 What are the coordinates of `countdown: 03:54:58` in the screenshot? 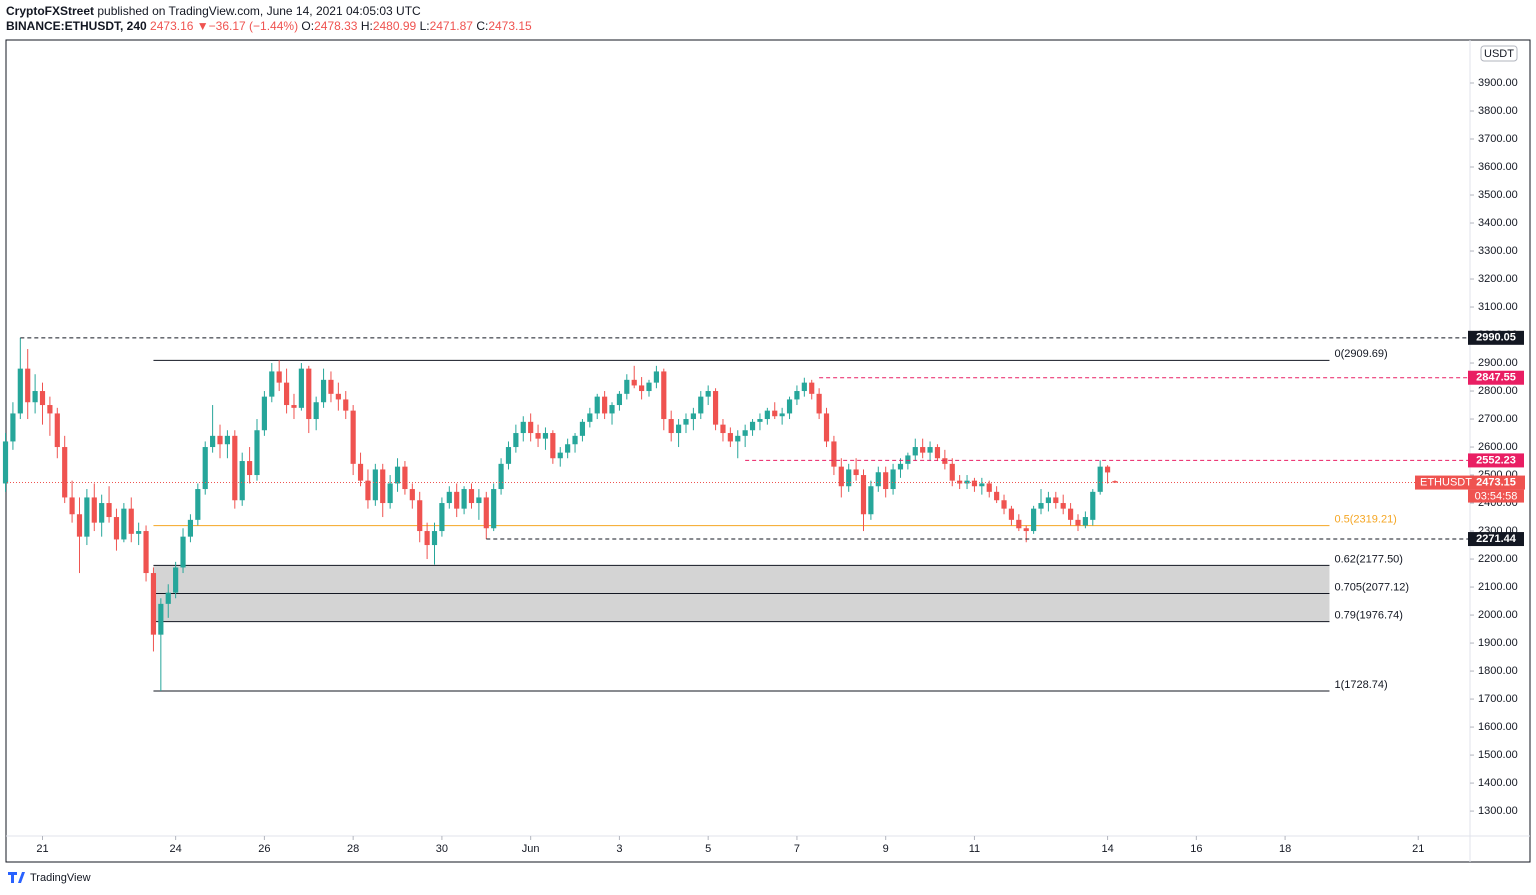 It's located at (1496, 496).